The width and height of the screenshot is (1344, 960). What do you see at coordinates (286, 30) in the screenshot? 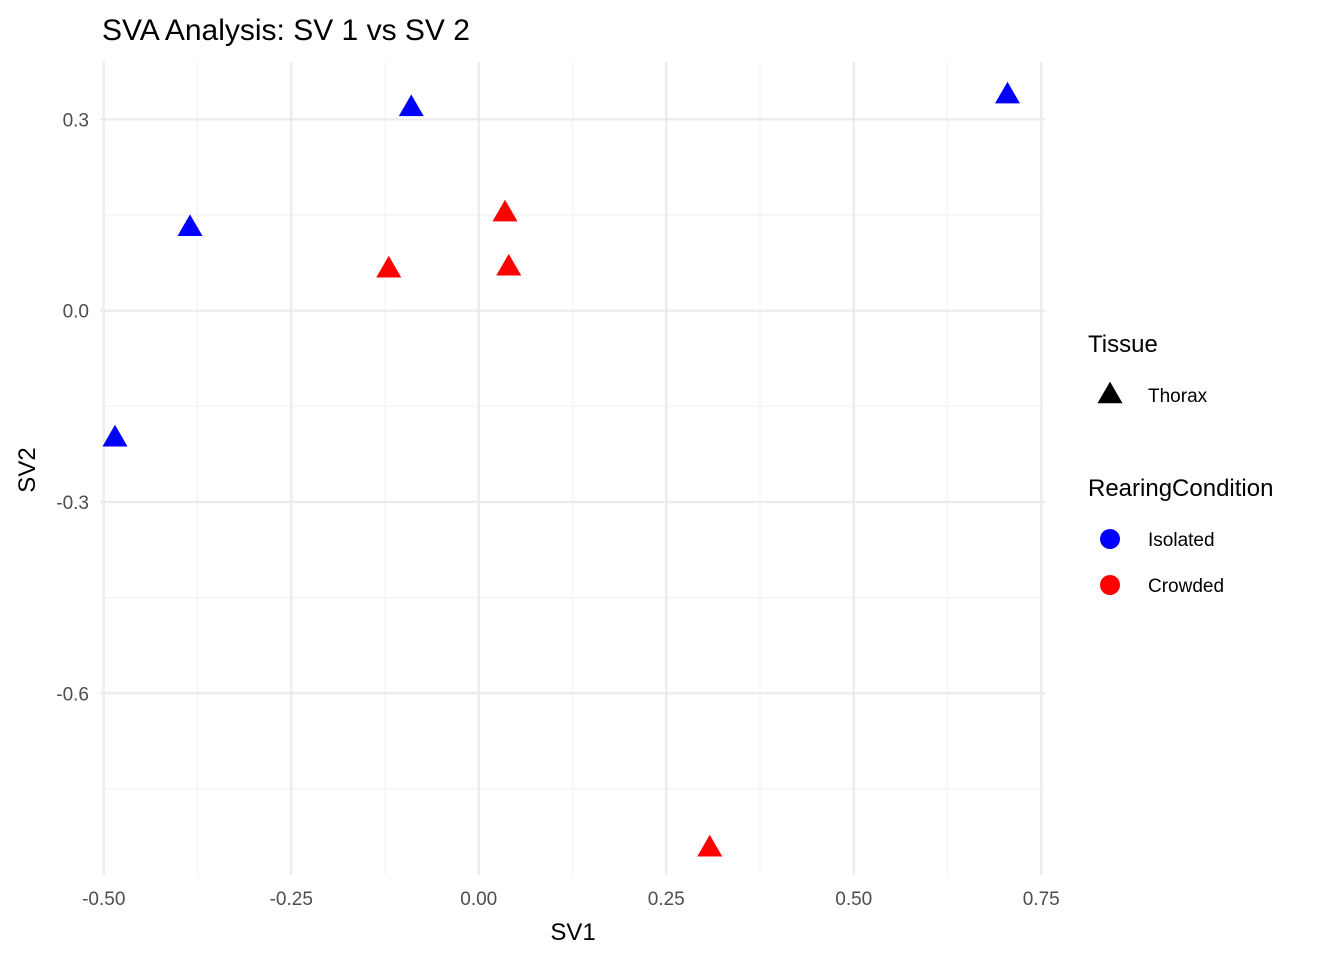
I see `chart-title: SVA Analysis: SV 1 vs SV 2` at bounding box center [286, 30].